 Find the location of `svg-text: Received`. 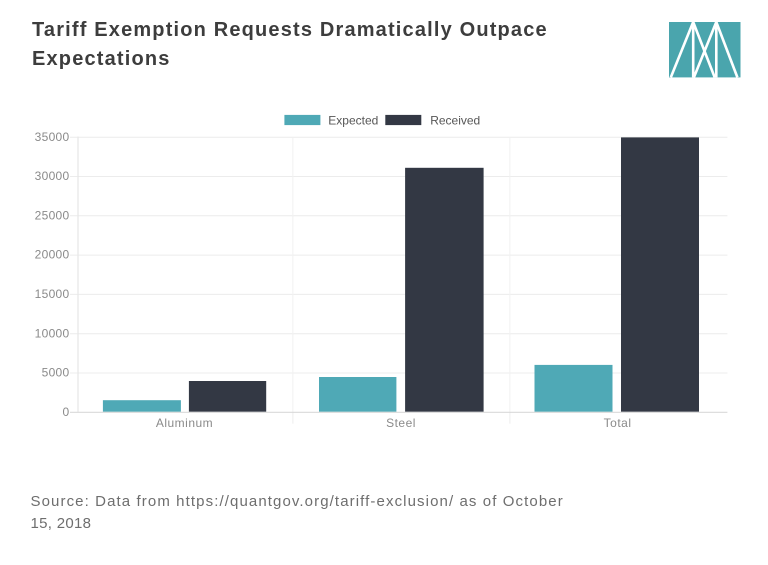

svg-text: Received is located at coordinates (455, 121).